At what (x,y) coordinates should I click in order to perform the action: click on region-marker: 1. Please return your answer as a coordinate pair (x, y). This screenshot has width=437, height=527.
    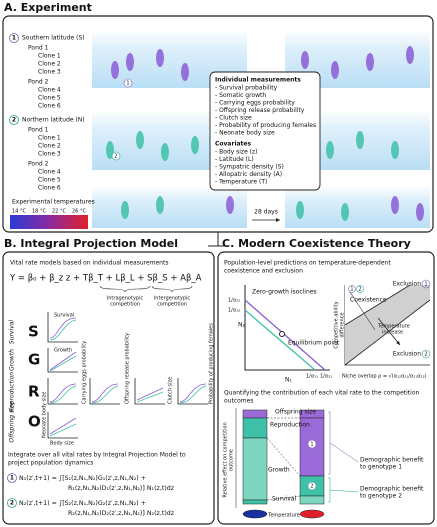
    Looking at the image, I should click on (351, 290).